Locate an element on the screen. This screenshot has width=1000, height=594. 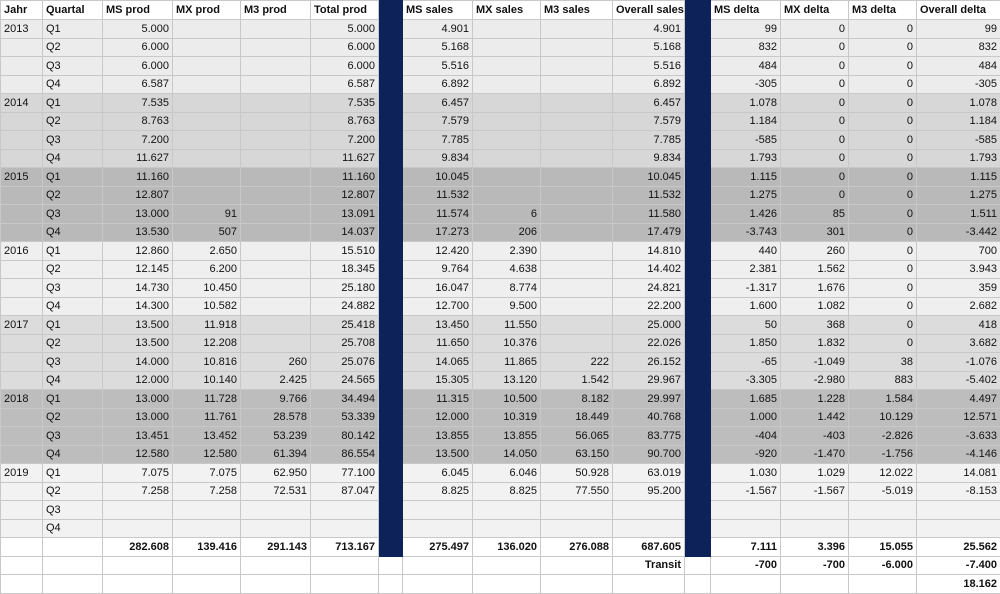
value-cell: 14.065 is located at coordinates (438, 362).